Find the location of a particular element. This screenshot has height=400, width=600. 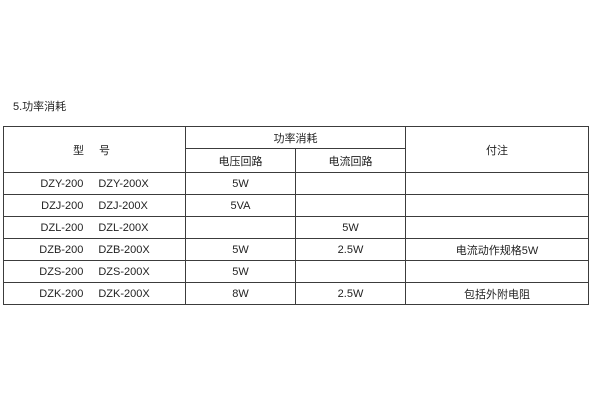

voltage-circuit-value is located at coordinates (240, 227).